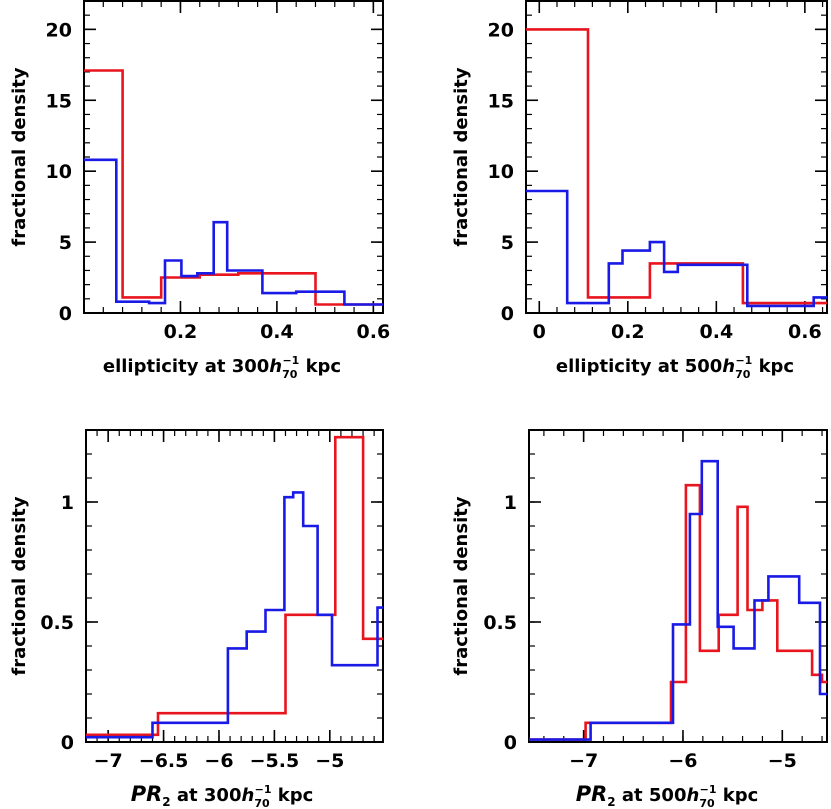 Image resolution: width=831 pixels, height=809 pixels. I want to click on tick-labels: −7 −6.5 −6 −5.5 −5 0 0.5 1, so click(192, 632).